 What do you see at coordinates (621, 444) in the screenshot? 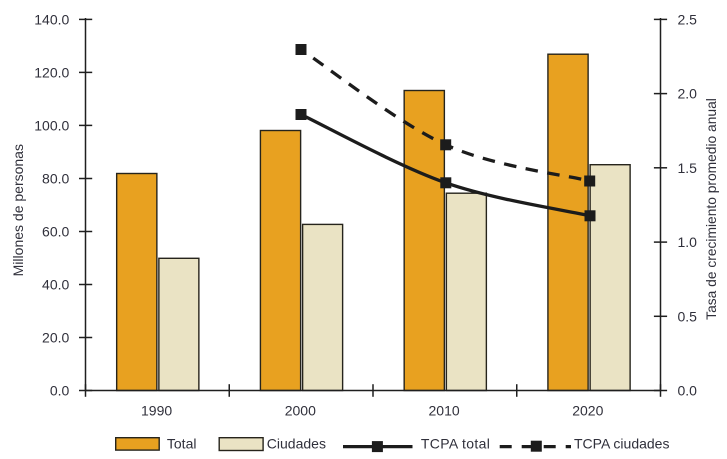
I see `svg-text: TCPA ciudades` at bounding box center [621, 444].